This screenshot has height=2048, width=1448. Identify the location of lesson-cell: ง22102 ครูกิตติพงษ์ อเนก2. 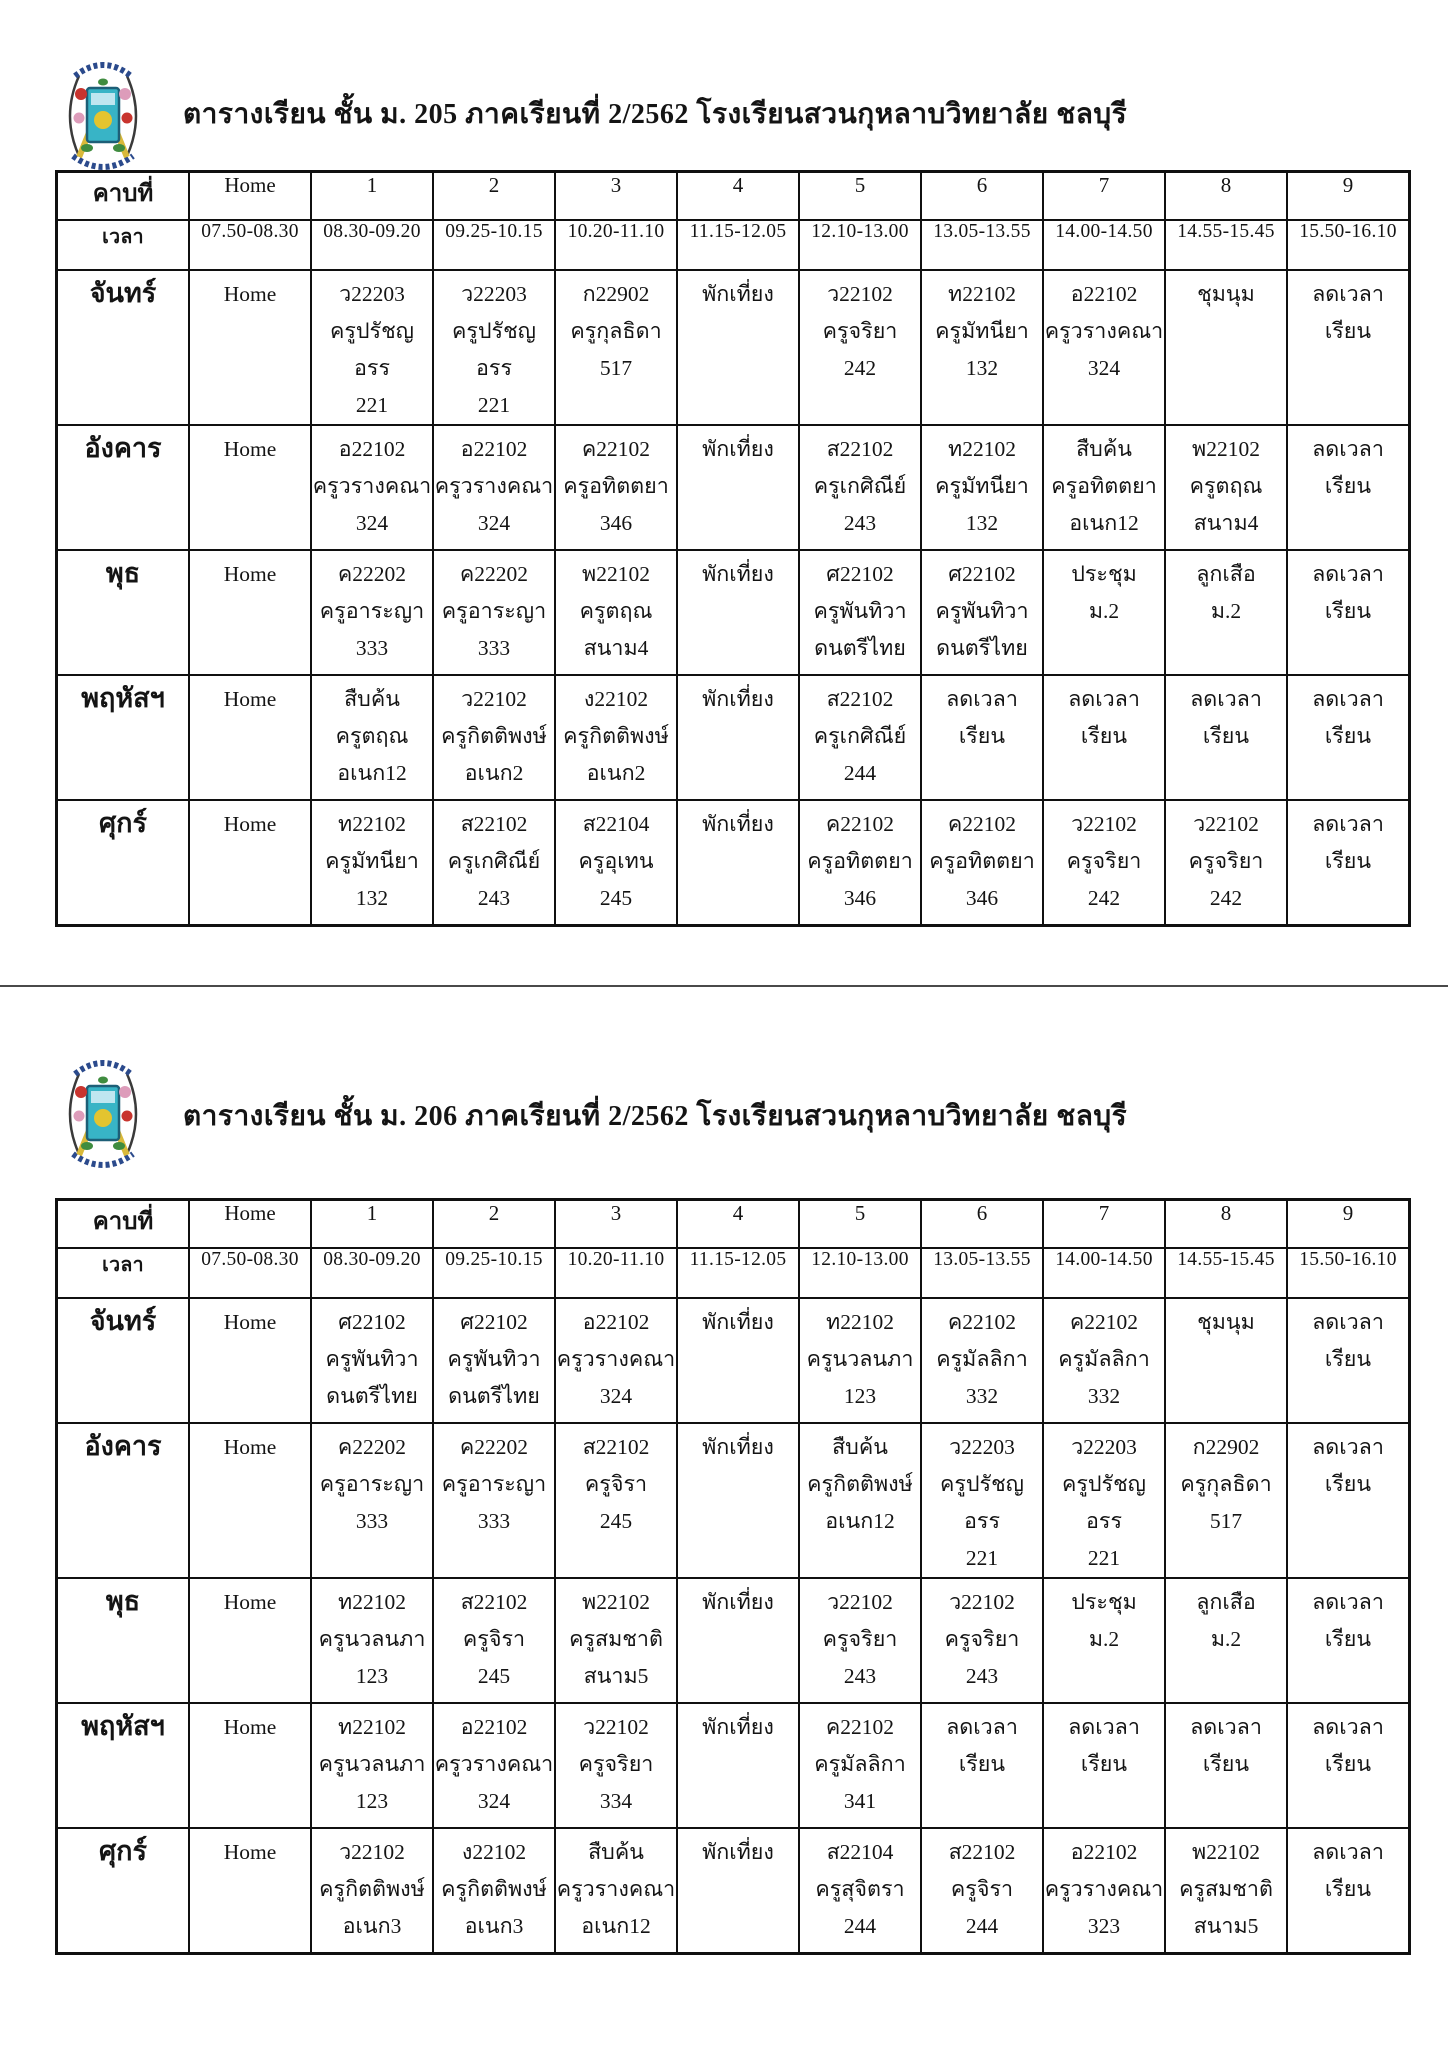
(616, 737).